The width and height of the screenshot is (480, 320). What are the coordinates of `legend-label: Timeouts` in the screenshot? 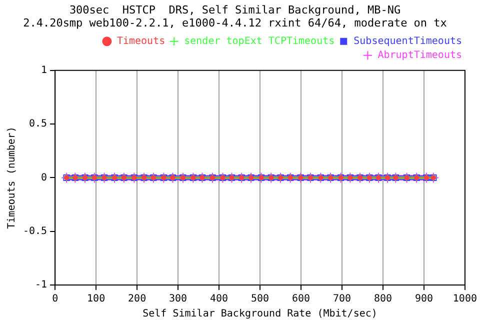 It's located at (141, 41).